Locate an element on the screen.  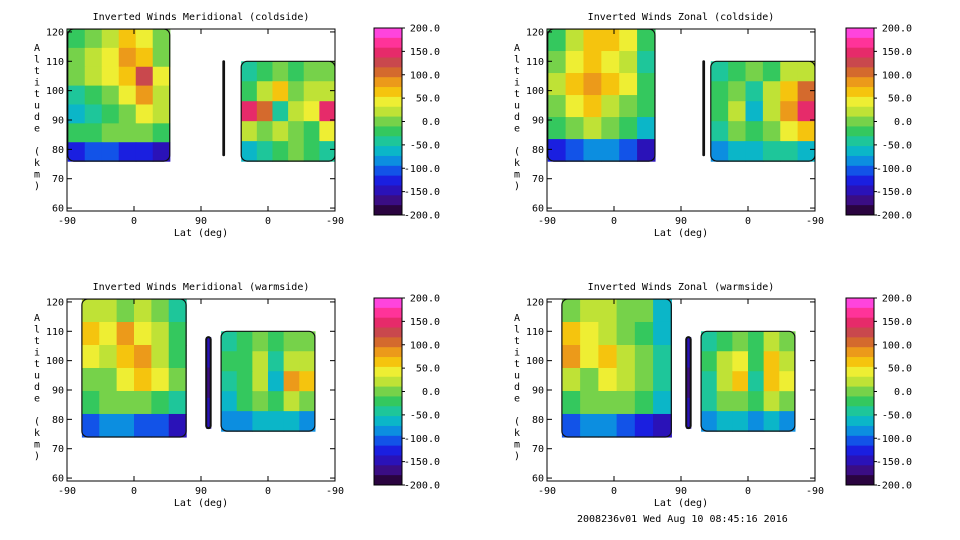
colorbar-label: 0.0 is located at coordinates (431, 122).